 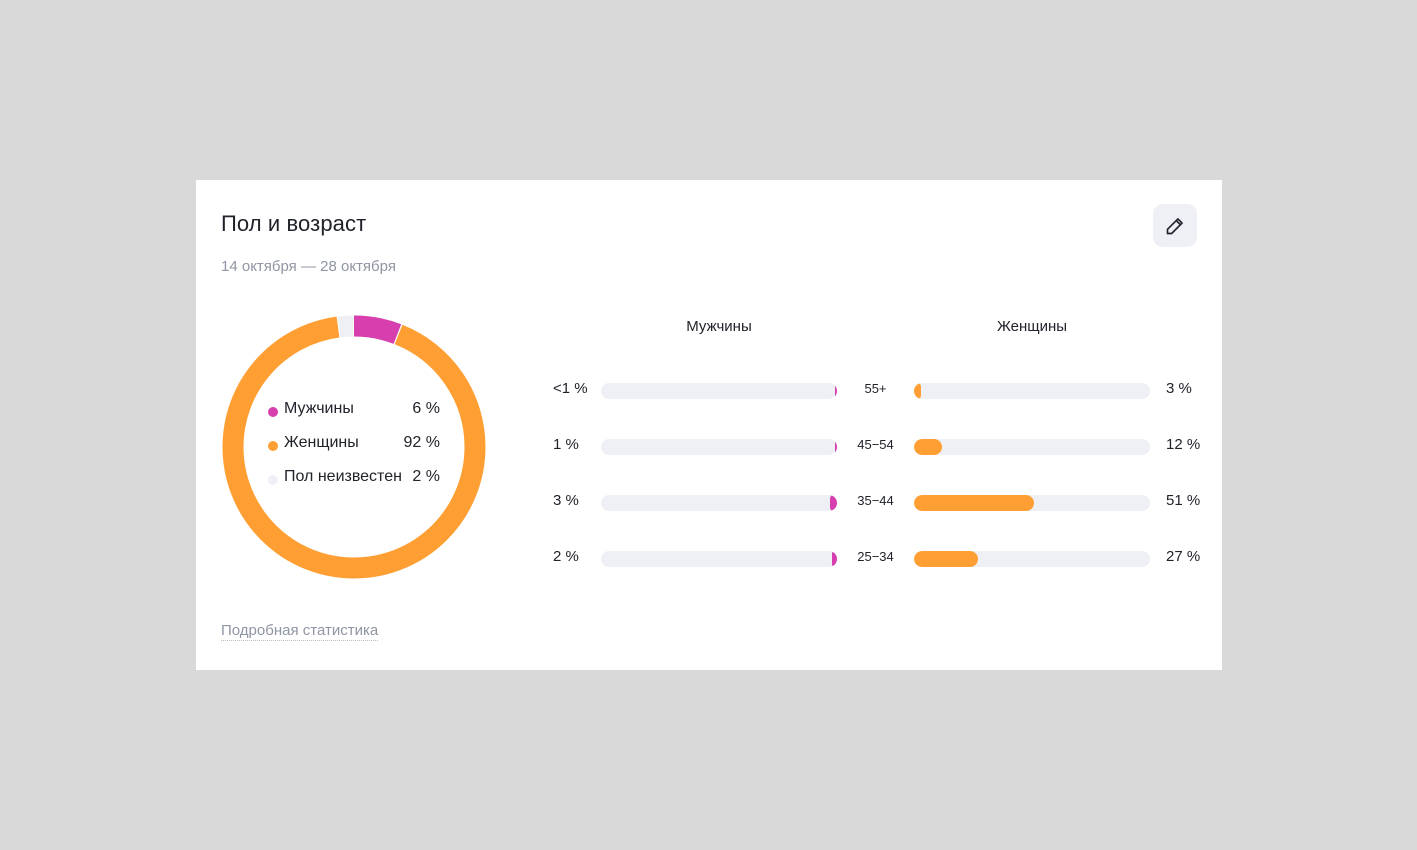 I want to click on legend-item: Пол неизвестен 2 %, so click(x=354, y=485).